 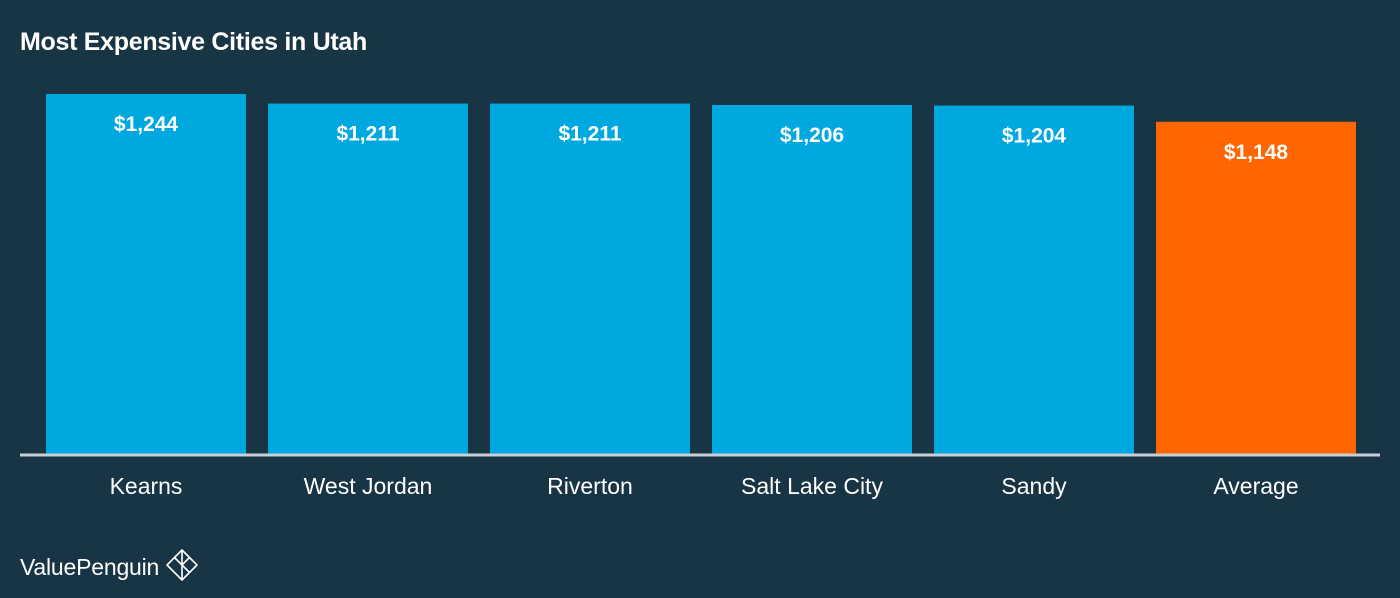 What do you see at coordinates (590, 486) in the screenshot?
I see `category-label-riverton: Riverton` at bounding box center [590, 486].